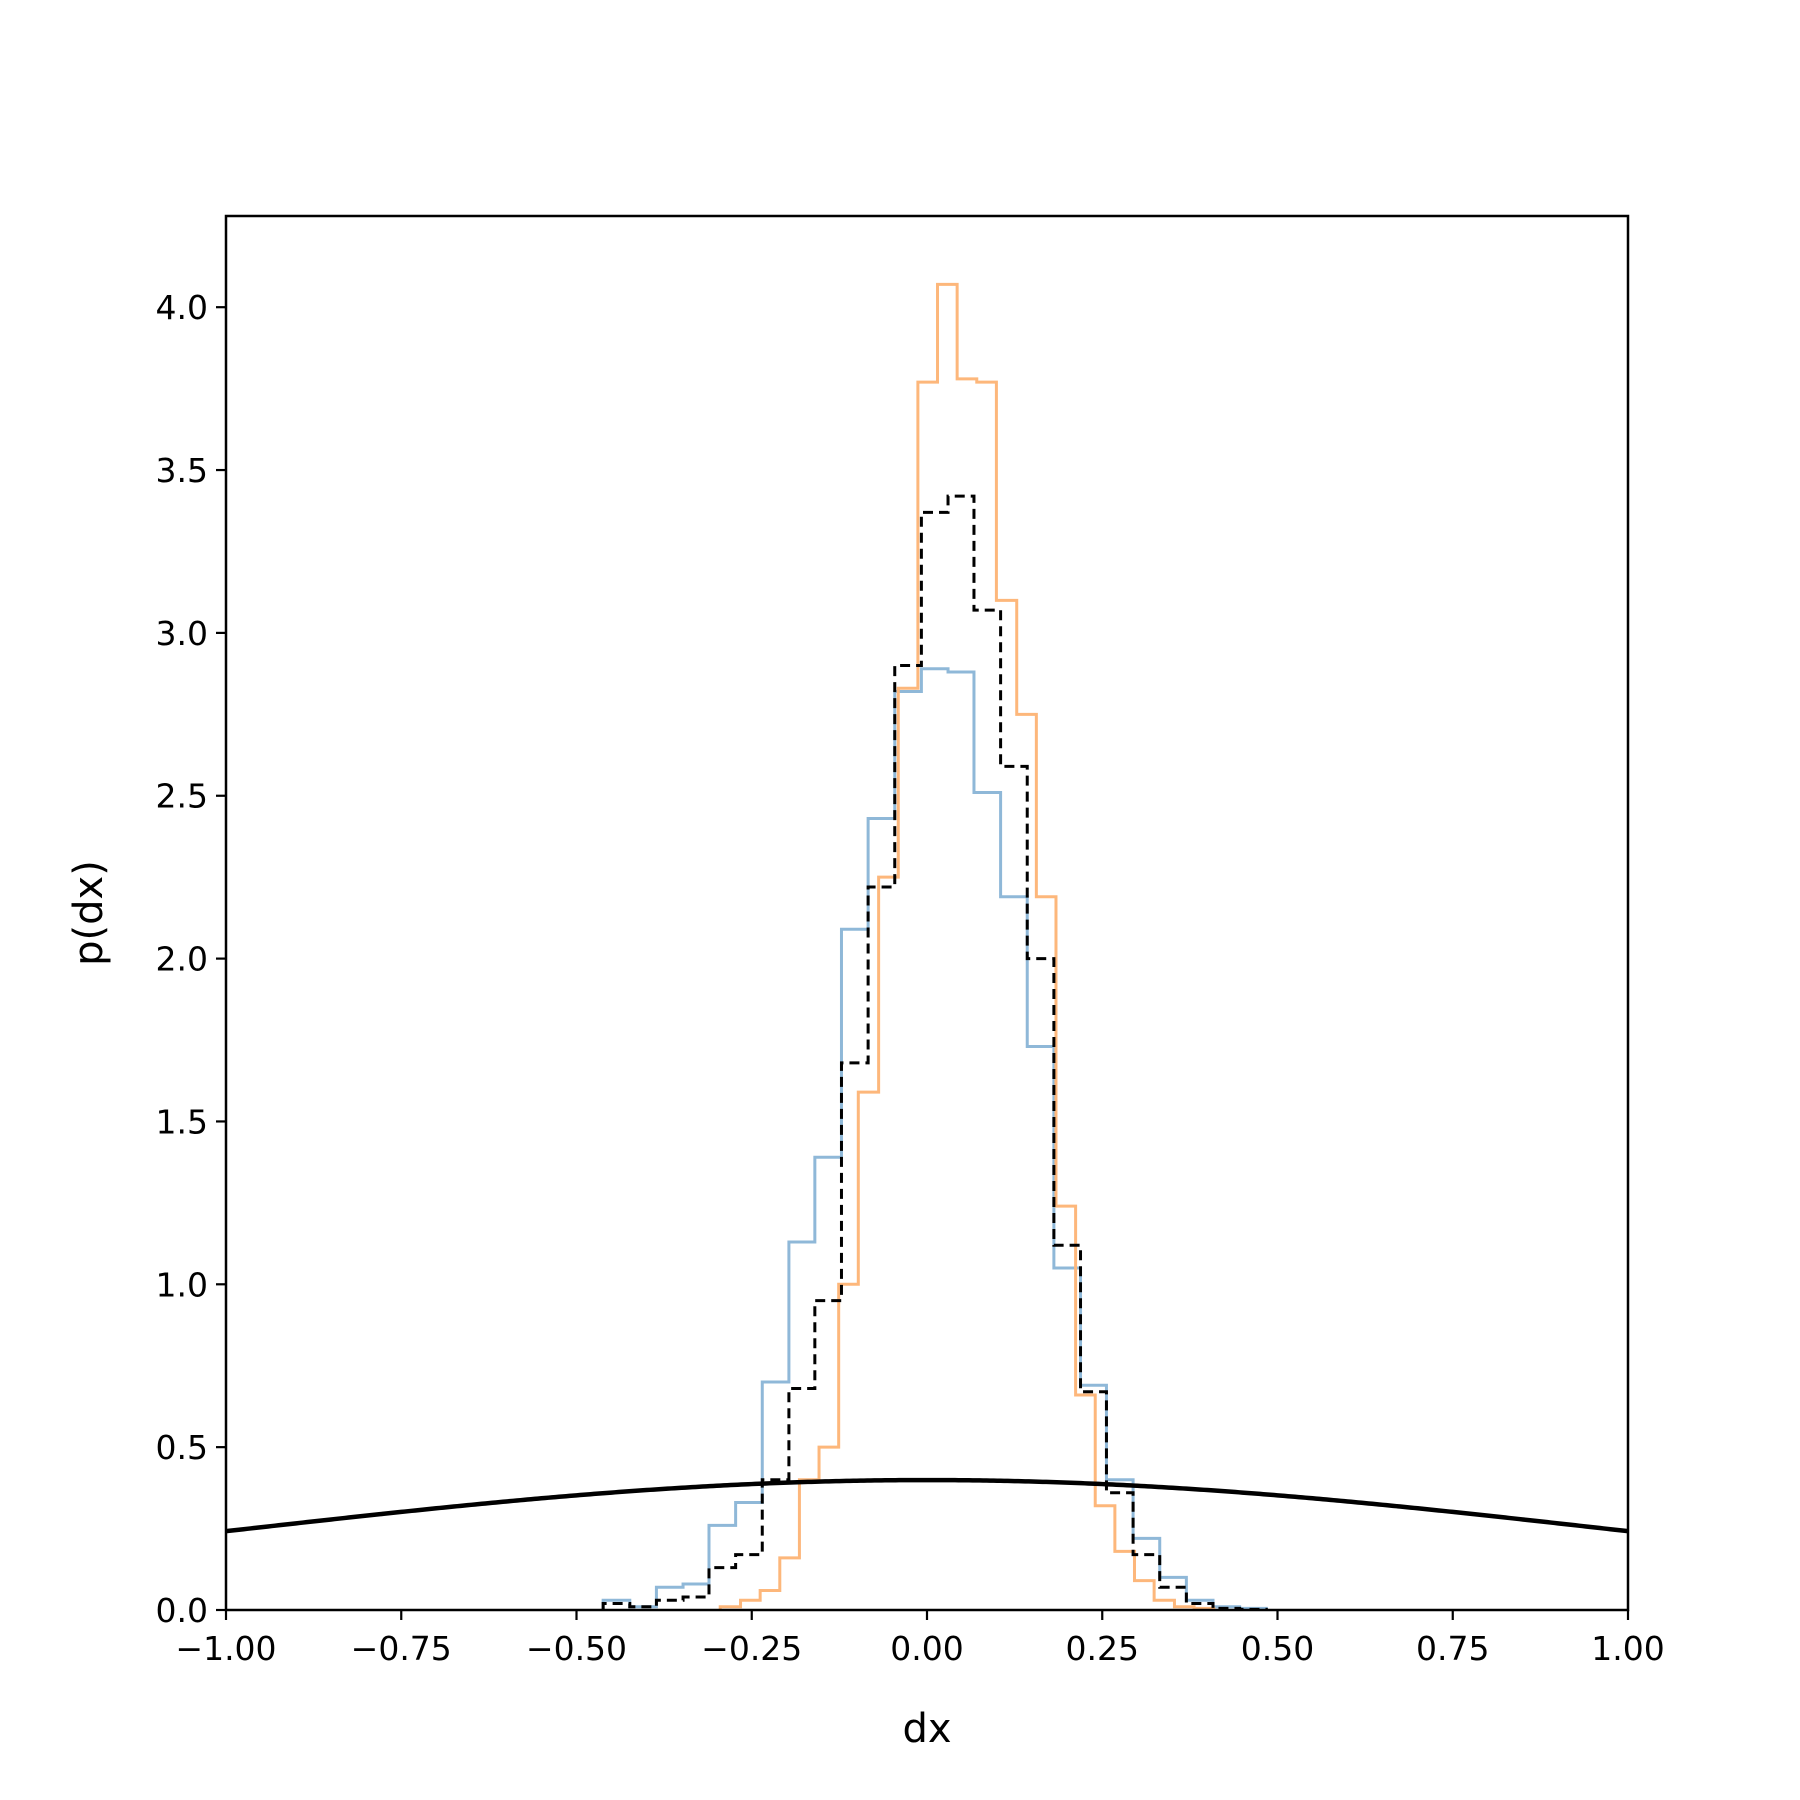 Image resolution: width=1800 pixels, height=1800 pixels. What do you see at coordinates (751, 1648) in the screenshot?
I see `x-tick-label: −0.25` at bounding box center [751, 1648].